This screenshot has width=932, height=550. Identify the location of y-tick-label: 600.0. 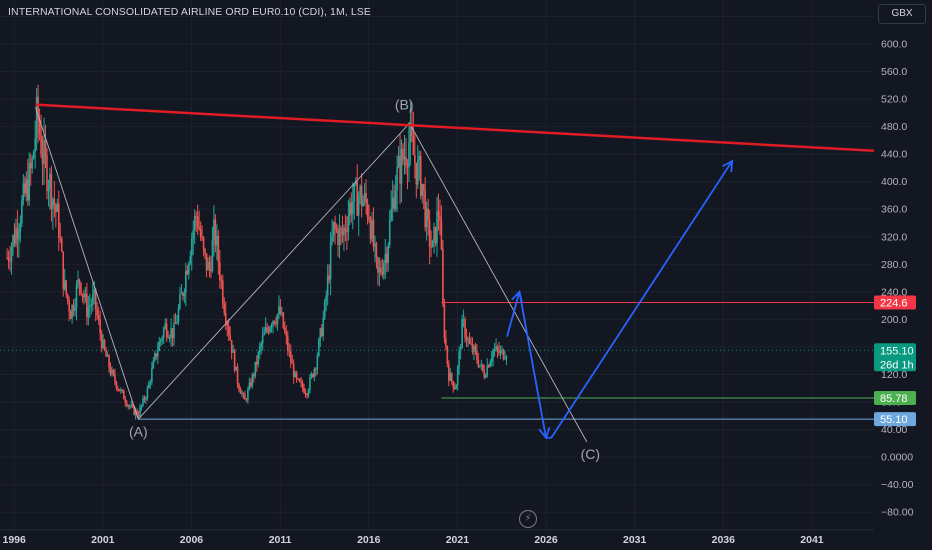
(894, 45).